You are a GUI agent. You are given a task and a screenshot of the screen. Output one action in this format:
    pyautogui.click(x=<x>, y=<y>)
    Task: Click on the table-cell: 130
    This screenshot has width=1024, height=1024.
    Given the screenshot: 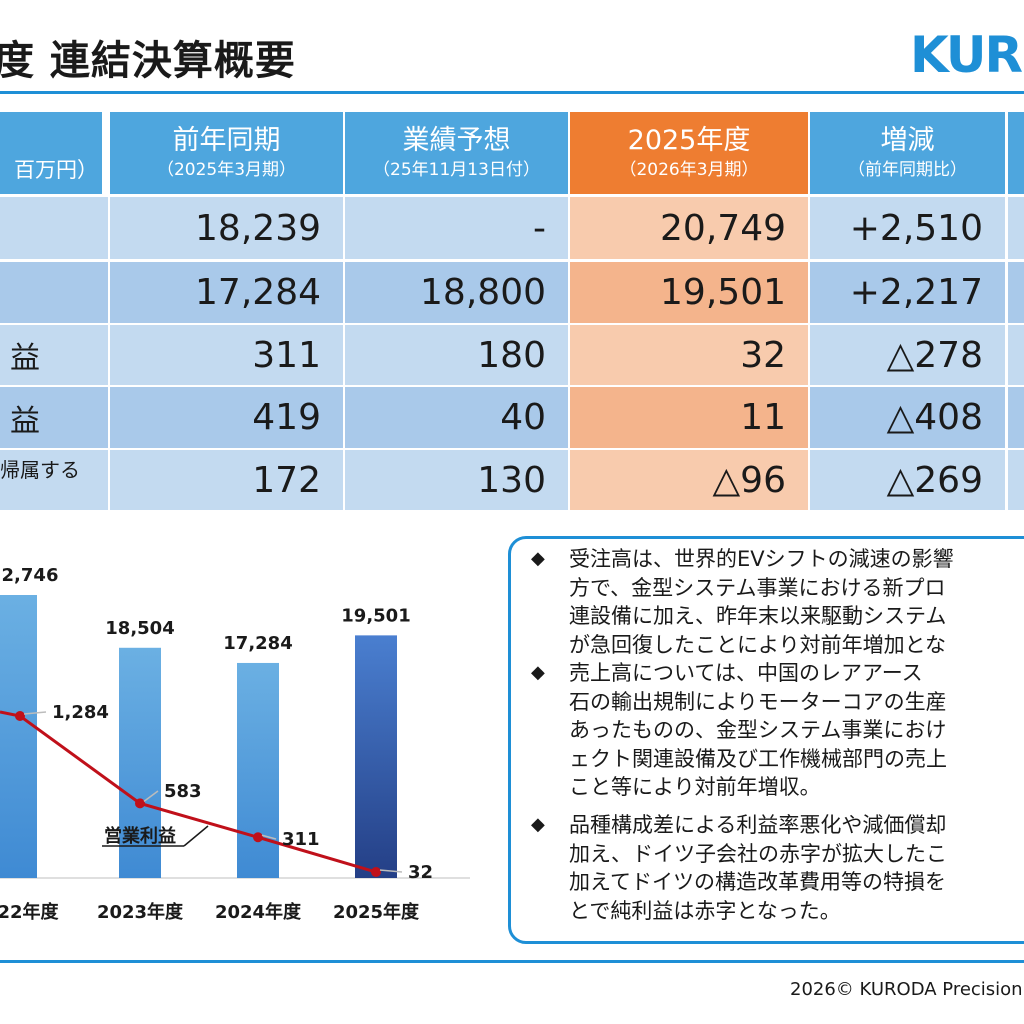 What is the action you would take?
    pyautogui.click(x=456, y=480)
    